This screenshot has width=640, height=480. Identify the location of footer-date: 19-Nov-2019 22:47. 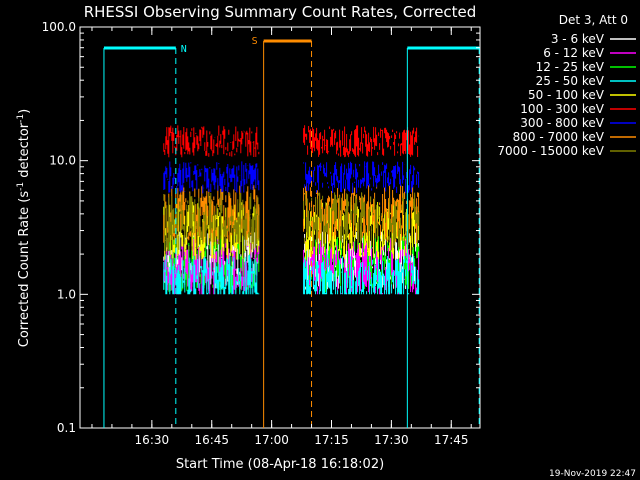
(592, 474).